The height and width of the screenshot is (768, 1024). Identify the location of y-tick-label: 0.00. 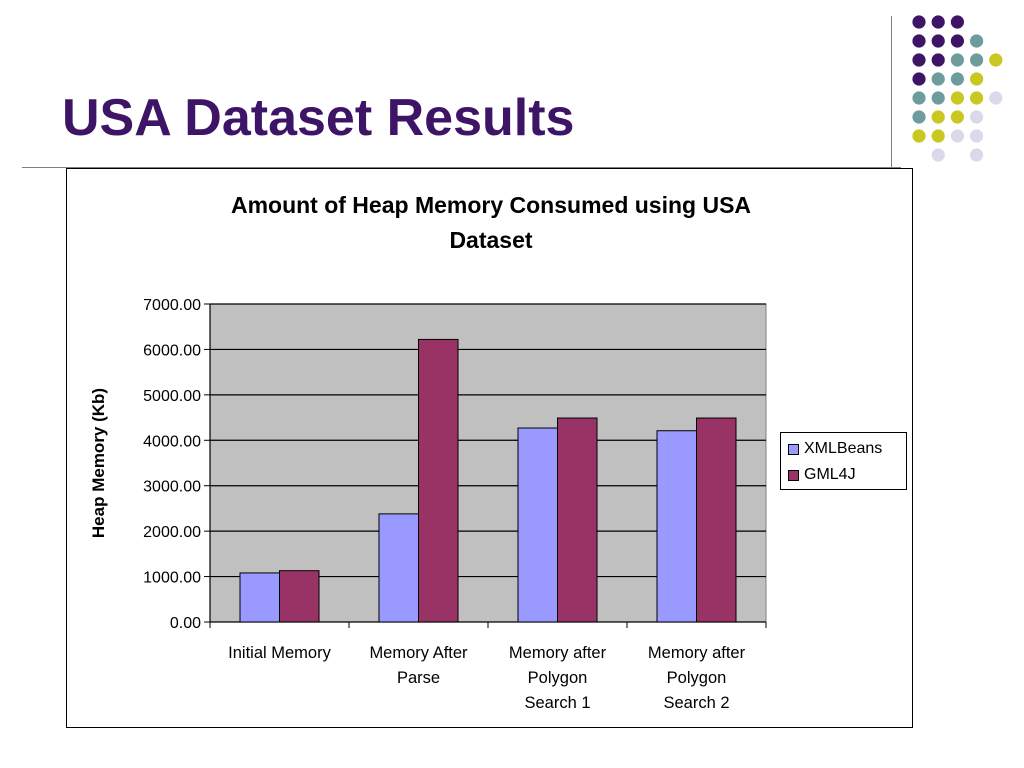
(185, 623).